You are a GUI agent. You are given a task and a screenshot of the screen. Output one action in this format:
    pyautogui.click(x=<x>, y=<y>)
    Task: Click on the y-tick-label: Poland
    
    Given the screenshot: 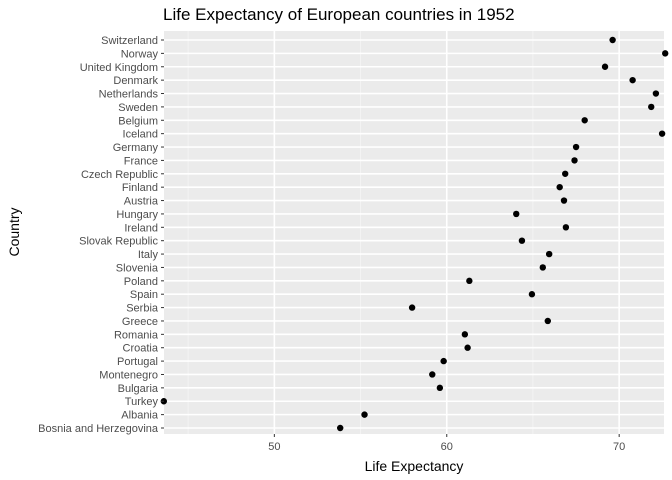 What is the action you would take?
    pyautogui.click(x=141, y=282)
    